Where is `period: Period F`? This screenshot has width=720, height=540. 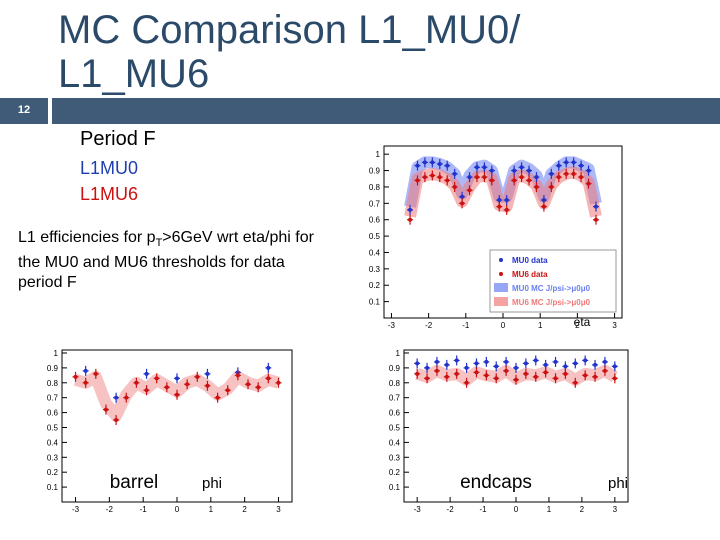 period: Period F is located at coordinates (118, 139).